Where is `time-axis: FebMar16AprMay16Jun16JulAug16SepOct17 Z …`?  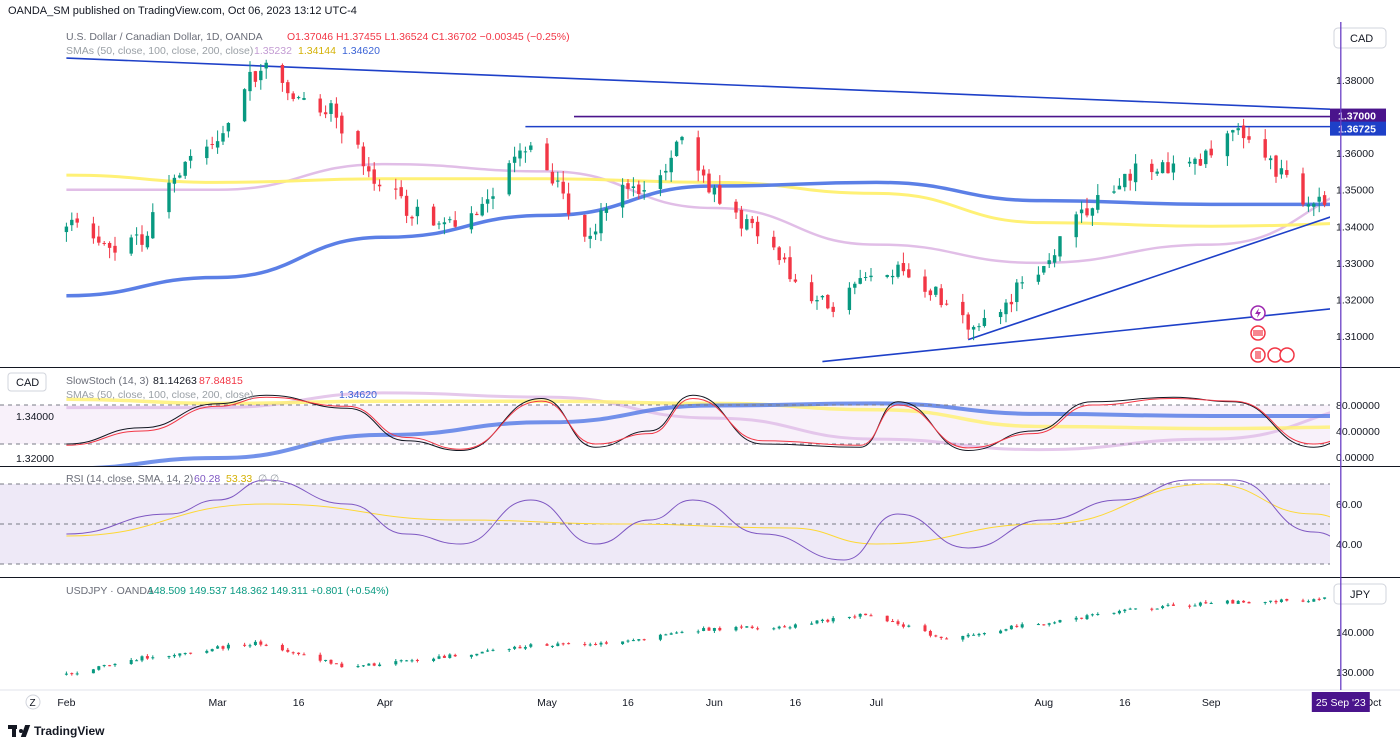
time-axis: FebMar16AprMay16Jun16JulAug16SepOct17 Z … is located at coordinates (700, 699).